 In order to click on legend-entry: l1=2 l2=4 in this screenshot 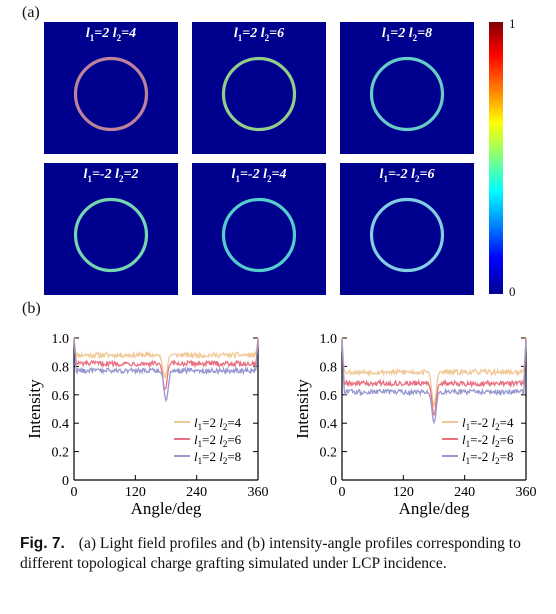, I will do `click(218, 423)`.